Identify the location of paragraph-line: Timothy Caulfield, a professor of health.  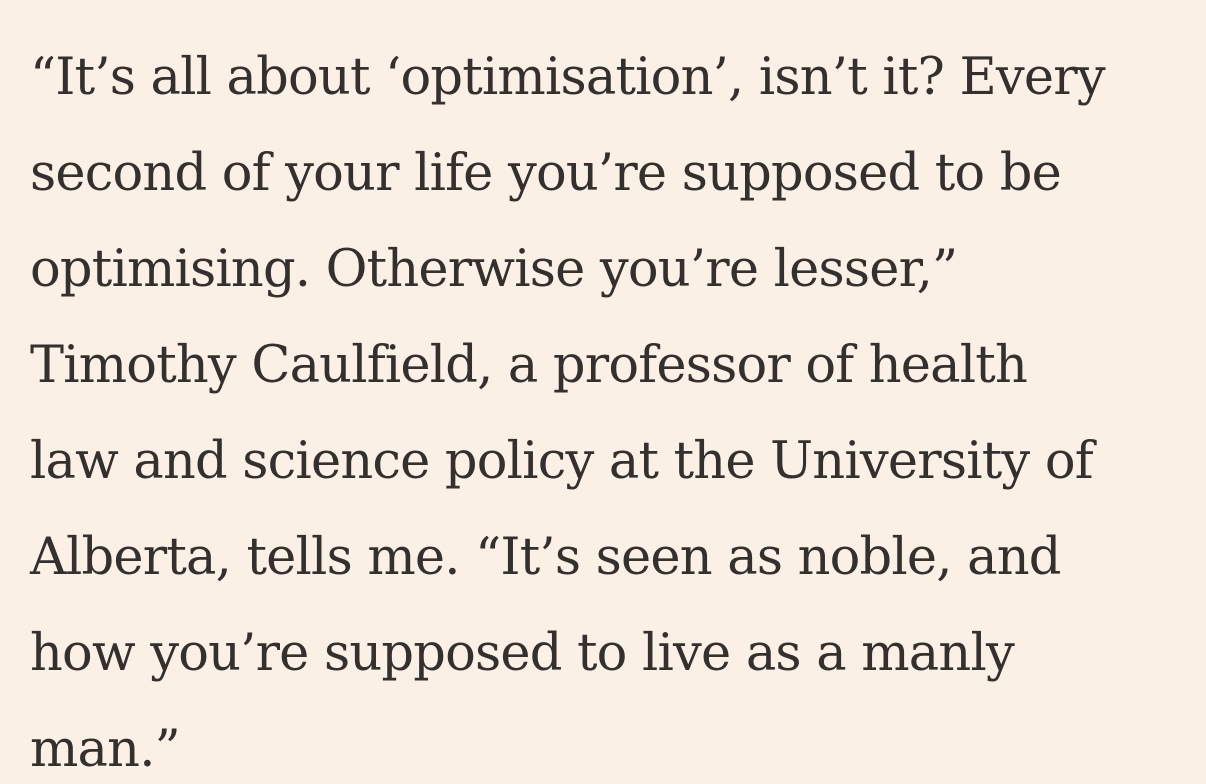
(529, 365).